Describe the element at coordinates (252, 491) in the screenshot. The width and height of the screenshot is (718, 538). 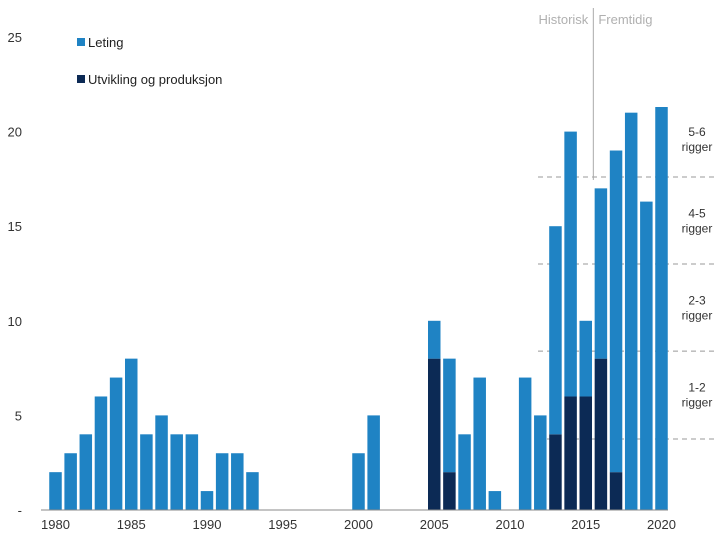
I see `bar-leting-1993` at that location.